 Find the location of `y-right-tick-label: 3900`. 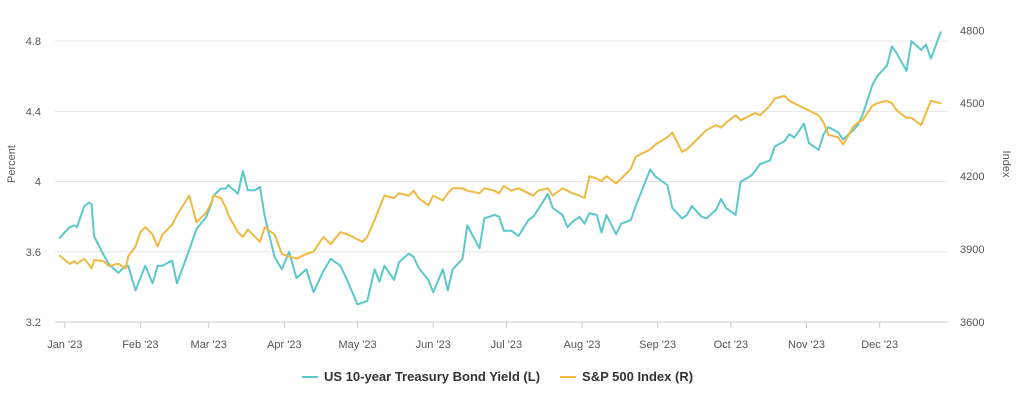

y-right-tick-label: 3900 is located at coordinates (972, 250).